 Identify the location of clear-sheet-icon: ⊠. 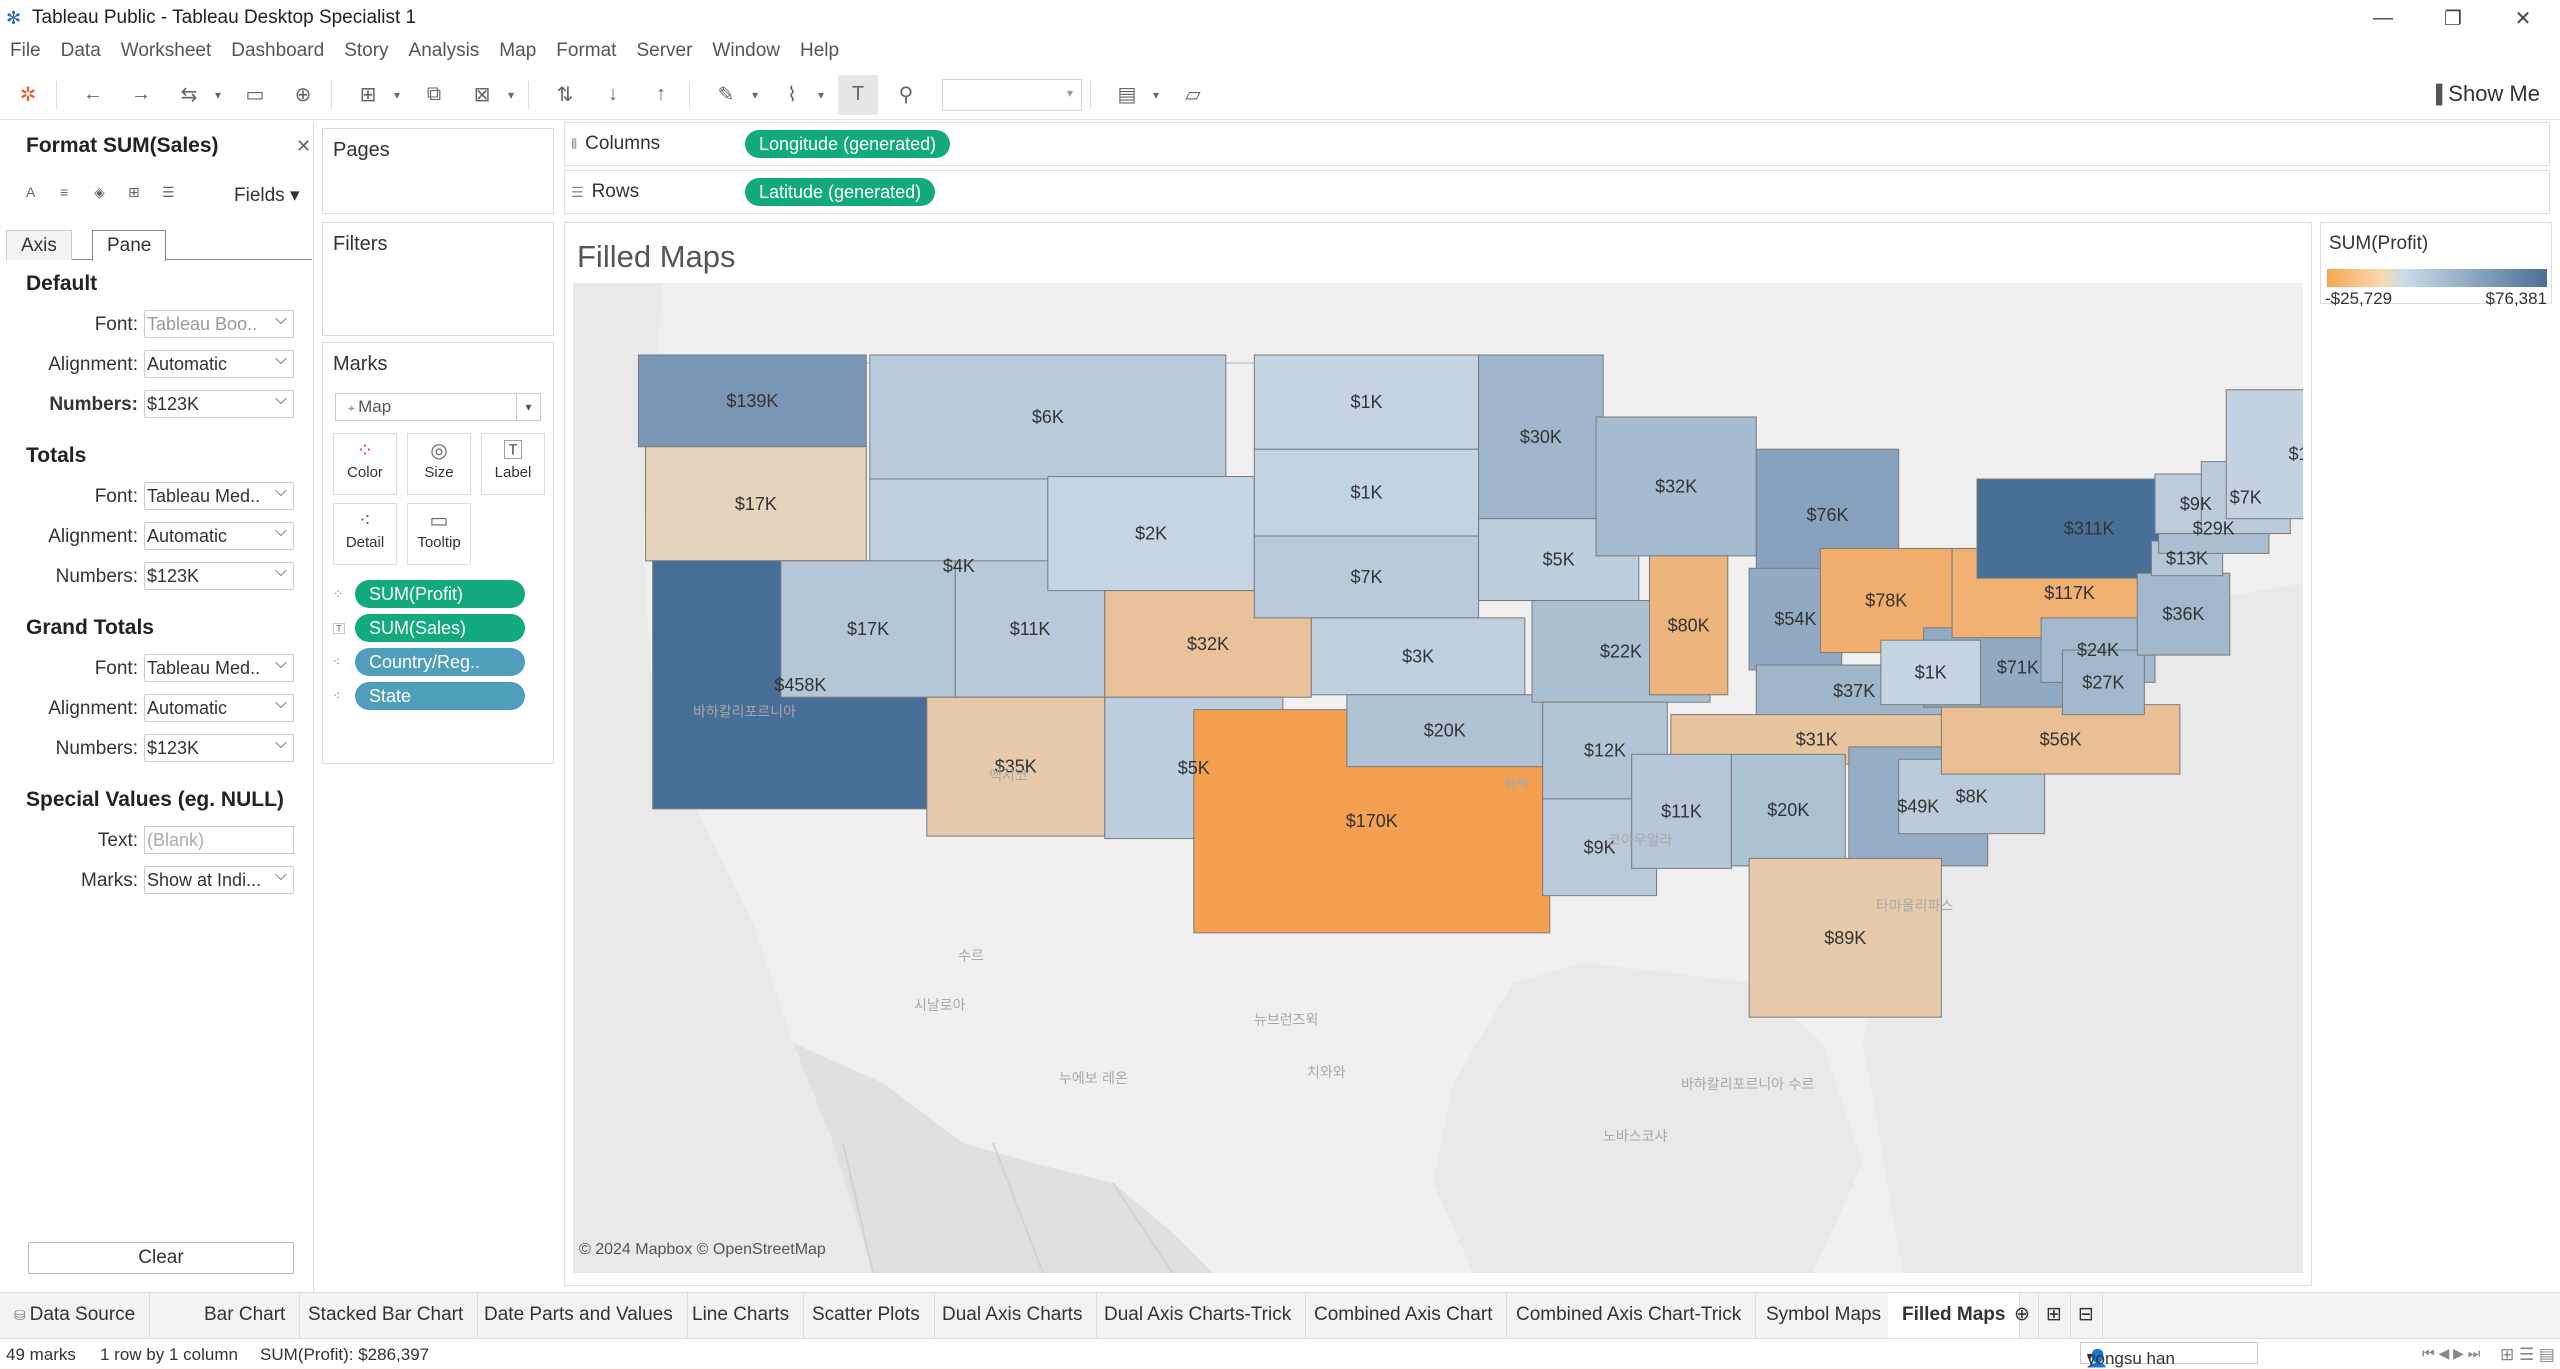
(482, 95).